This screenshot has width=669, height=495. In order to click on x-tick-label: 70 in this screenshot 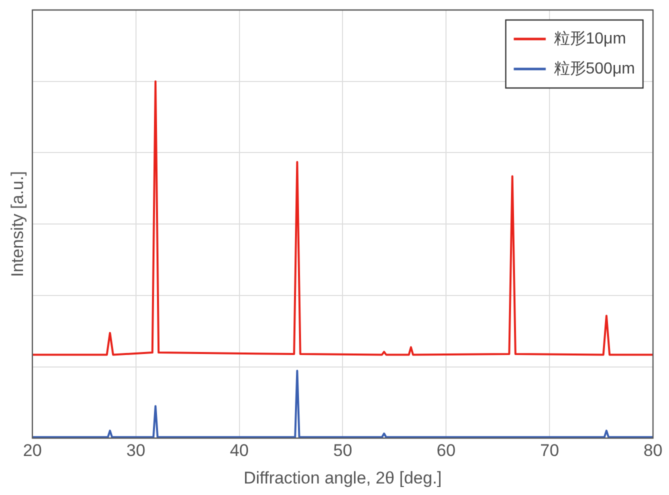, I will do `click(550, 450)`.